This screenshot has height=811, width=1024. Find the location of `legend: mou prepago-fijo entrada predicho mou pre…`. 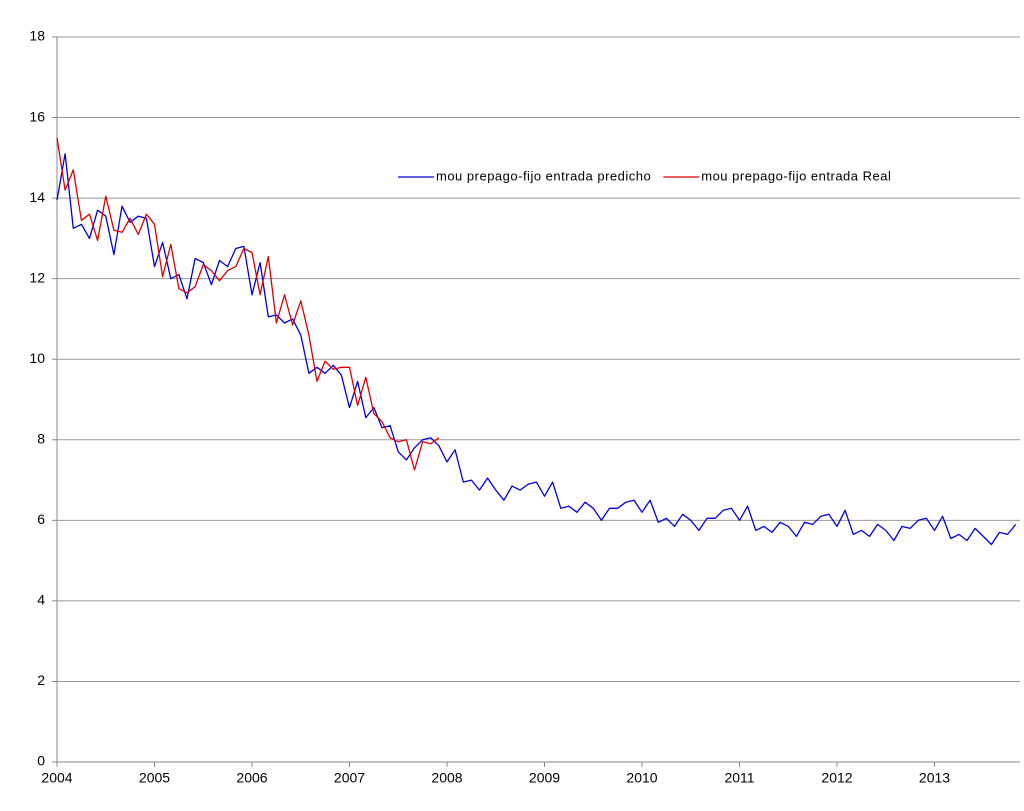

legend: mou prepago-fijo entrada predicho mou pre… is located at coordinates (644, 175).